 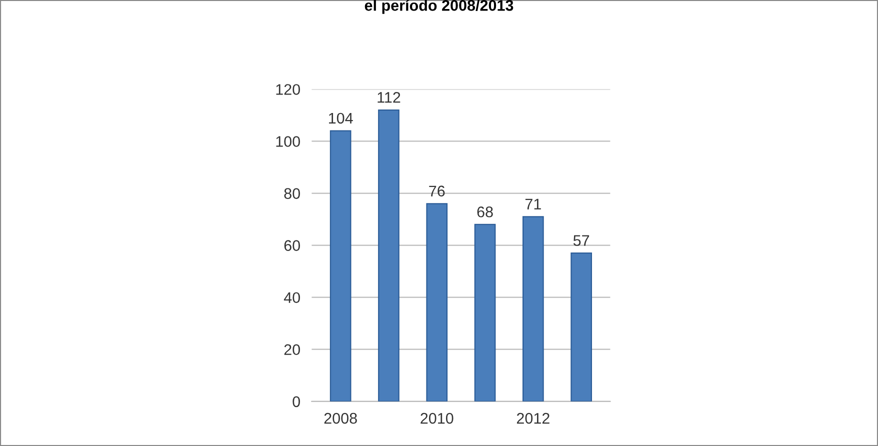 What do you see at coordinates (288, 141) in the screenshot?
I see `y-tick-label: 100` at bounding box center [288, 141].